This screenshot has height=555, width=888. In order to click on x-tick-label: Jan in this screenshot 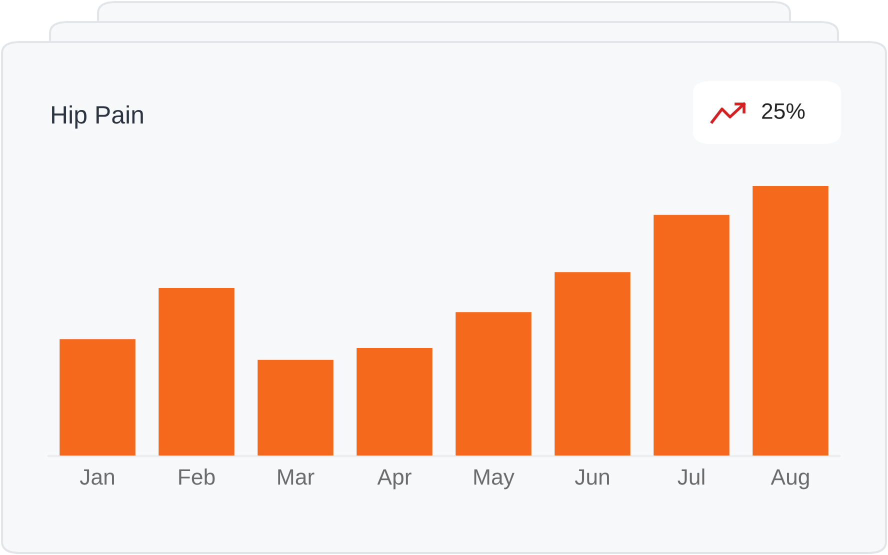, I will do `click(97, 477)`.